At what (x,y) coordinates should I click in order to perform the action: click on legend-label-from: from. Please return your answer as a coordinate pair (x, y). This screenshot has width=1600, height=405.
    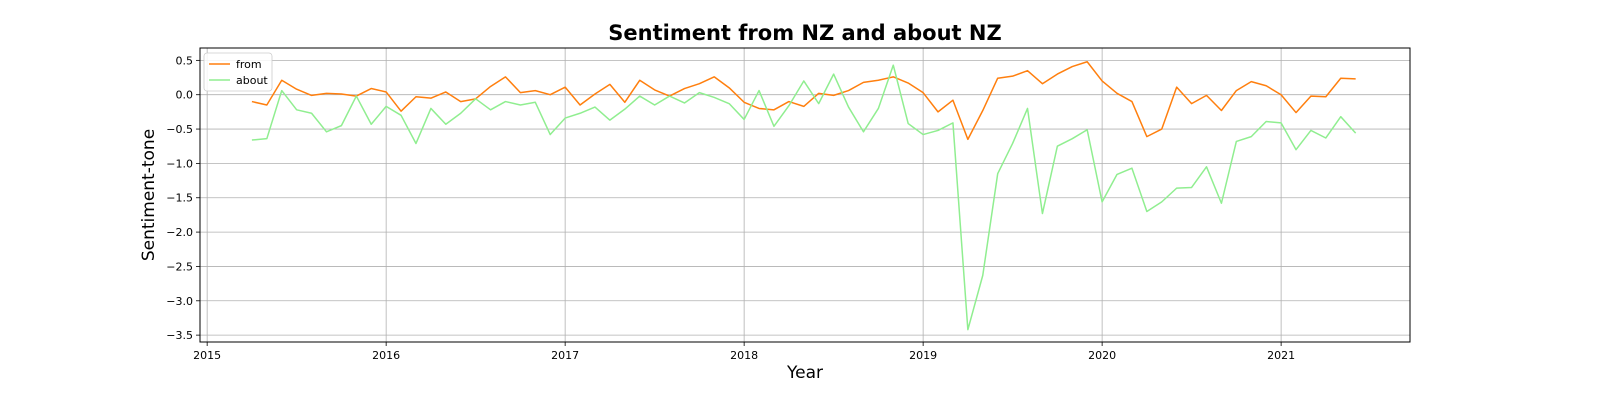
    Looking at the image, I should click on (249, 64).